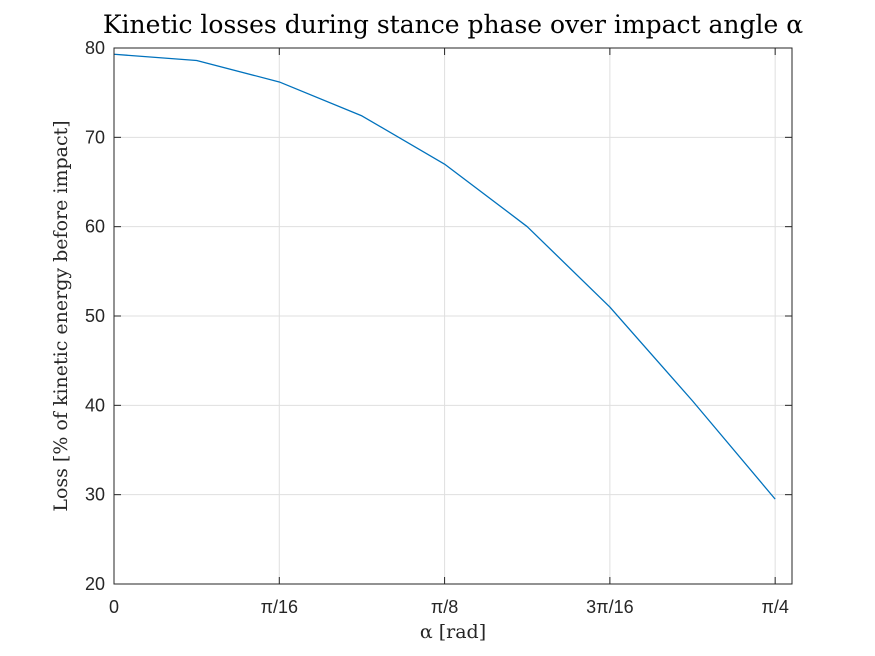 The width and height of the screenshot is (875, 656). I want to click on x-axis-label: α [rad], so click(453, 632).